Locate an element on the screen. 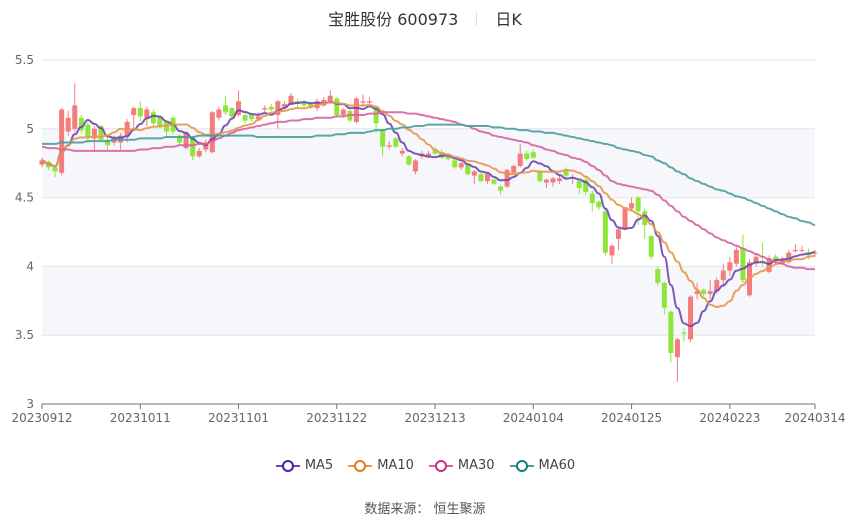 Image resolution: width=850 pixels, height=517 pixels. x-tick-label: 20231122 is located at coordinates (336, 418).